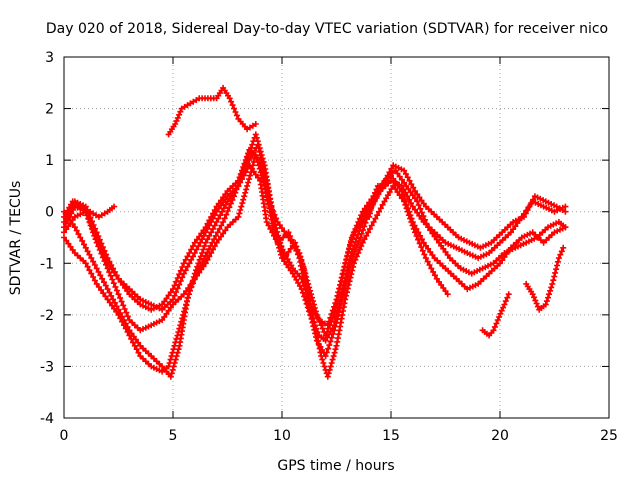 Image resolution: width=640 pixels, height=480 pixels. Describe the element at coordinates (173, 436) in the screenshot. I see `x-tick-label: 5` at that location.